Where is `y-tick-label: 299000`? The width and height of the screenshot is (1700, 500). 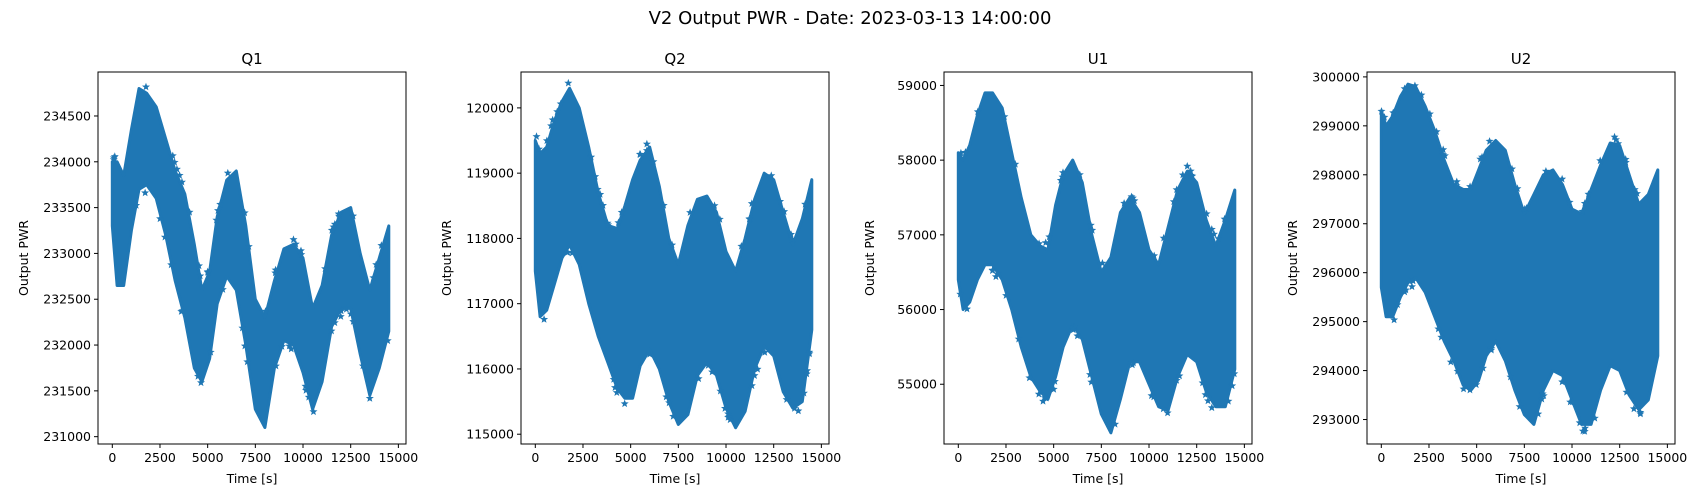 y-tick-label: 299000 is located at coordinates (1336, 125).